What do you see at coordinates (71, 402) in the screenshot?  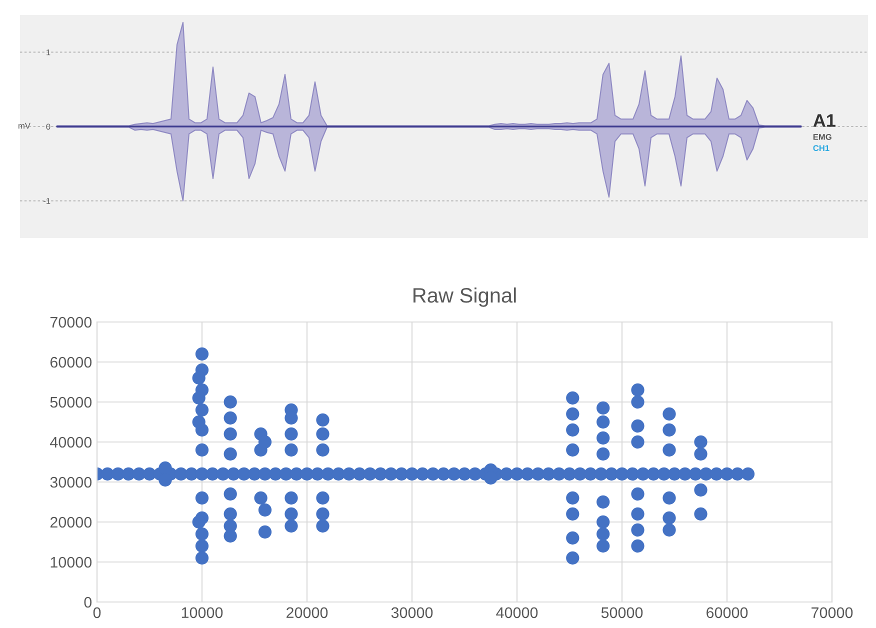 I see `y-tick-label: 50000` at bounding box center [71, 402].